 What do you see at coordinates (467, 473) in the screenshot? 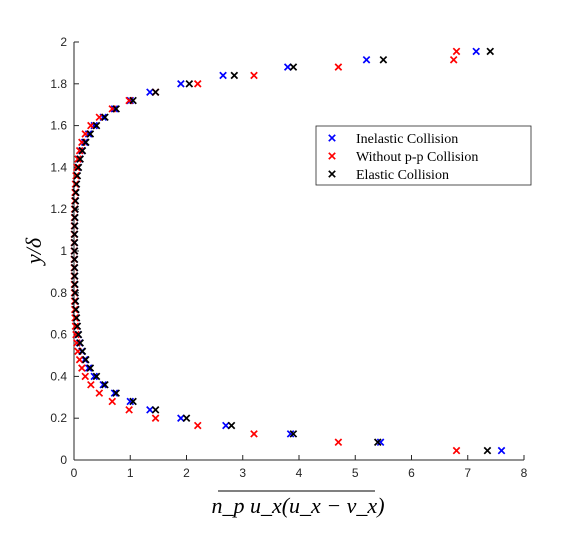
I see `x-tick-label: 7` at bounding box center [467, 473].